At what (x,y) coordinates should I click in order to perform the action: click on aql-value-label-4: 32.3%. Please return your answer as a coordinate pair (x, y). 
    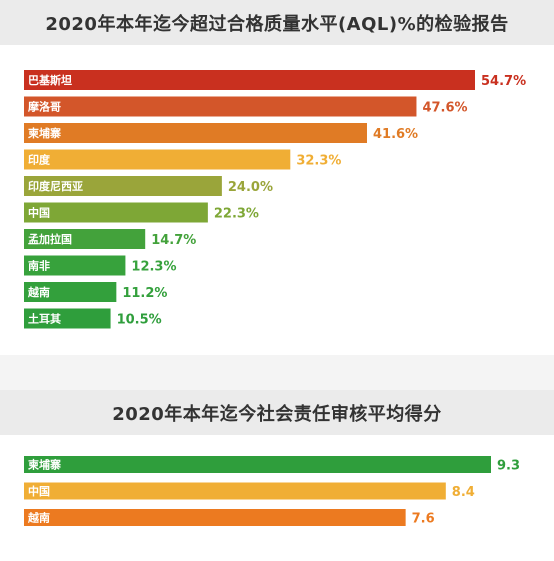
    Looking at the image, I should click on (318, 161).